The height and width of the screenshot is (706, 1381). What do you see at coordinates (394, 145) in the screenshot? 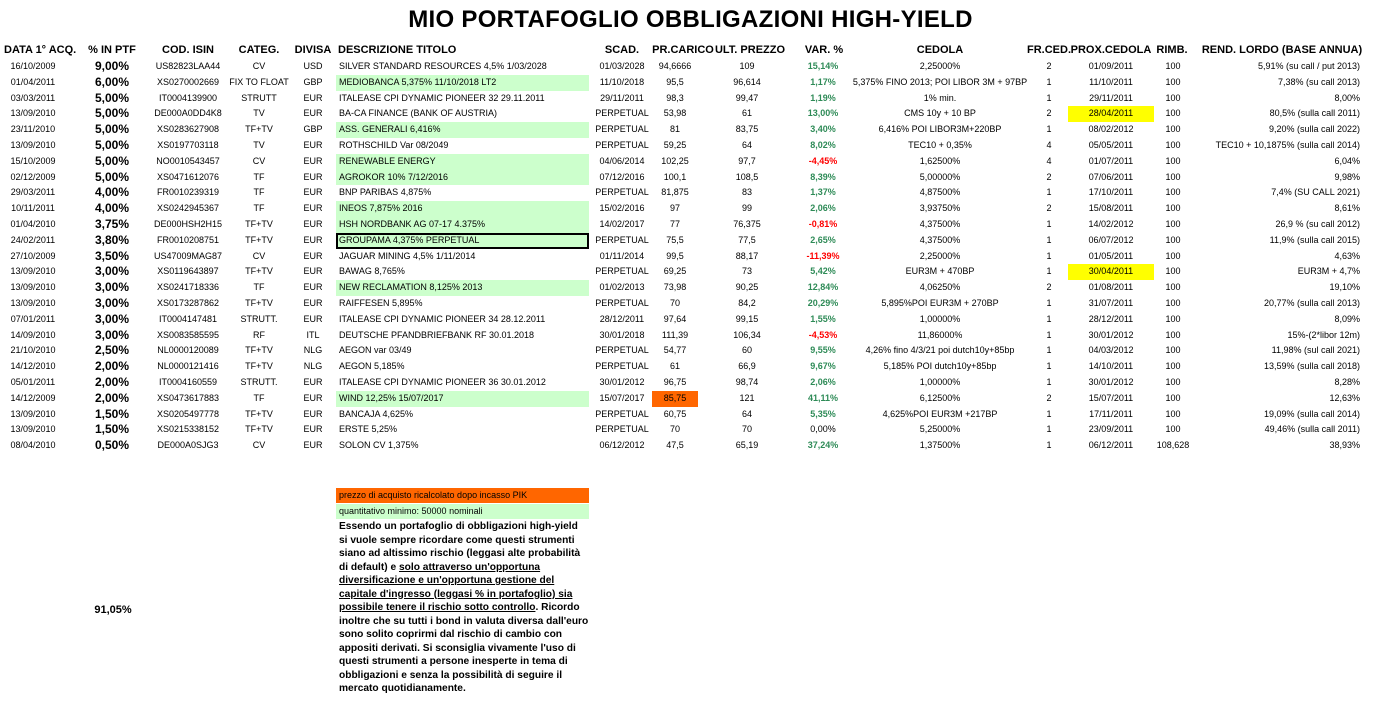
I see `cell-descrizione: ROTHSCHILD Var 08/2049` at bounding box center [394, 145].